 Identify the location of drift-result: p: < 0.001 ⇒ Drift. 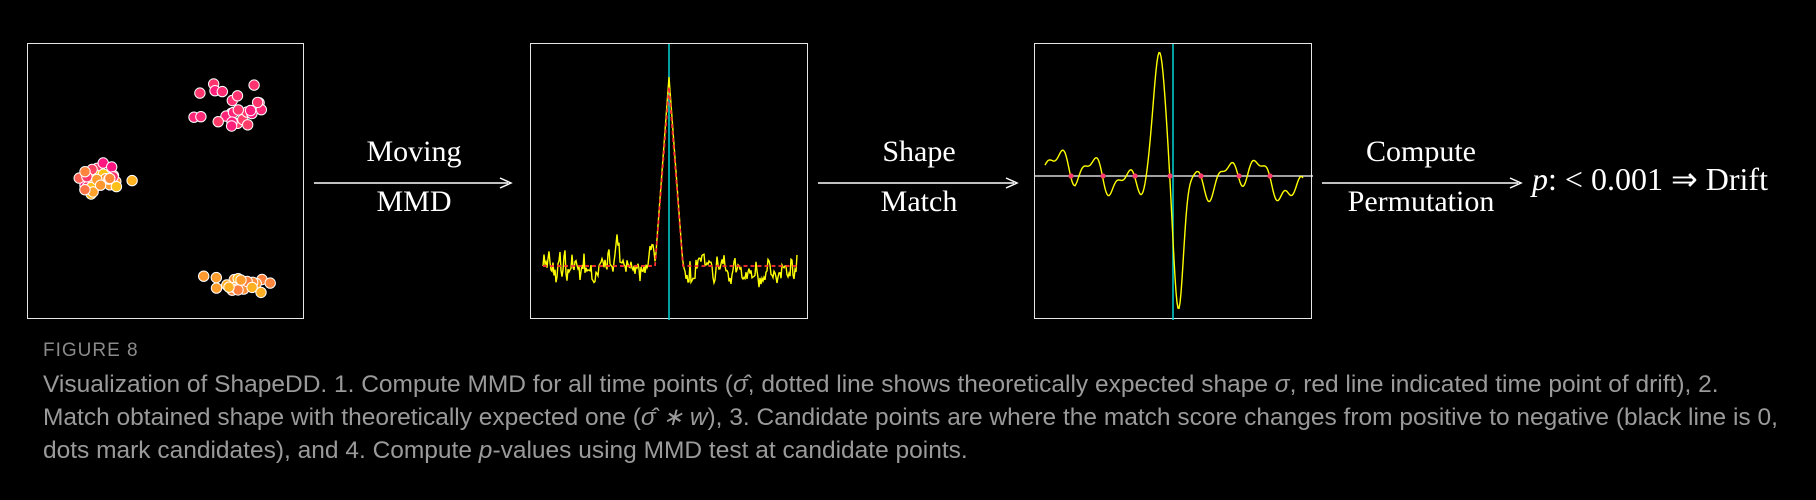
(1650, 179).